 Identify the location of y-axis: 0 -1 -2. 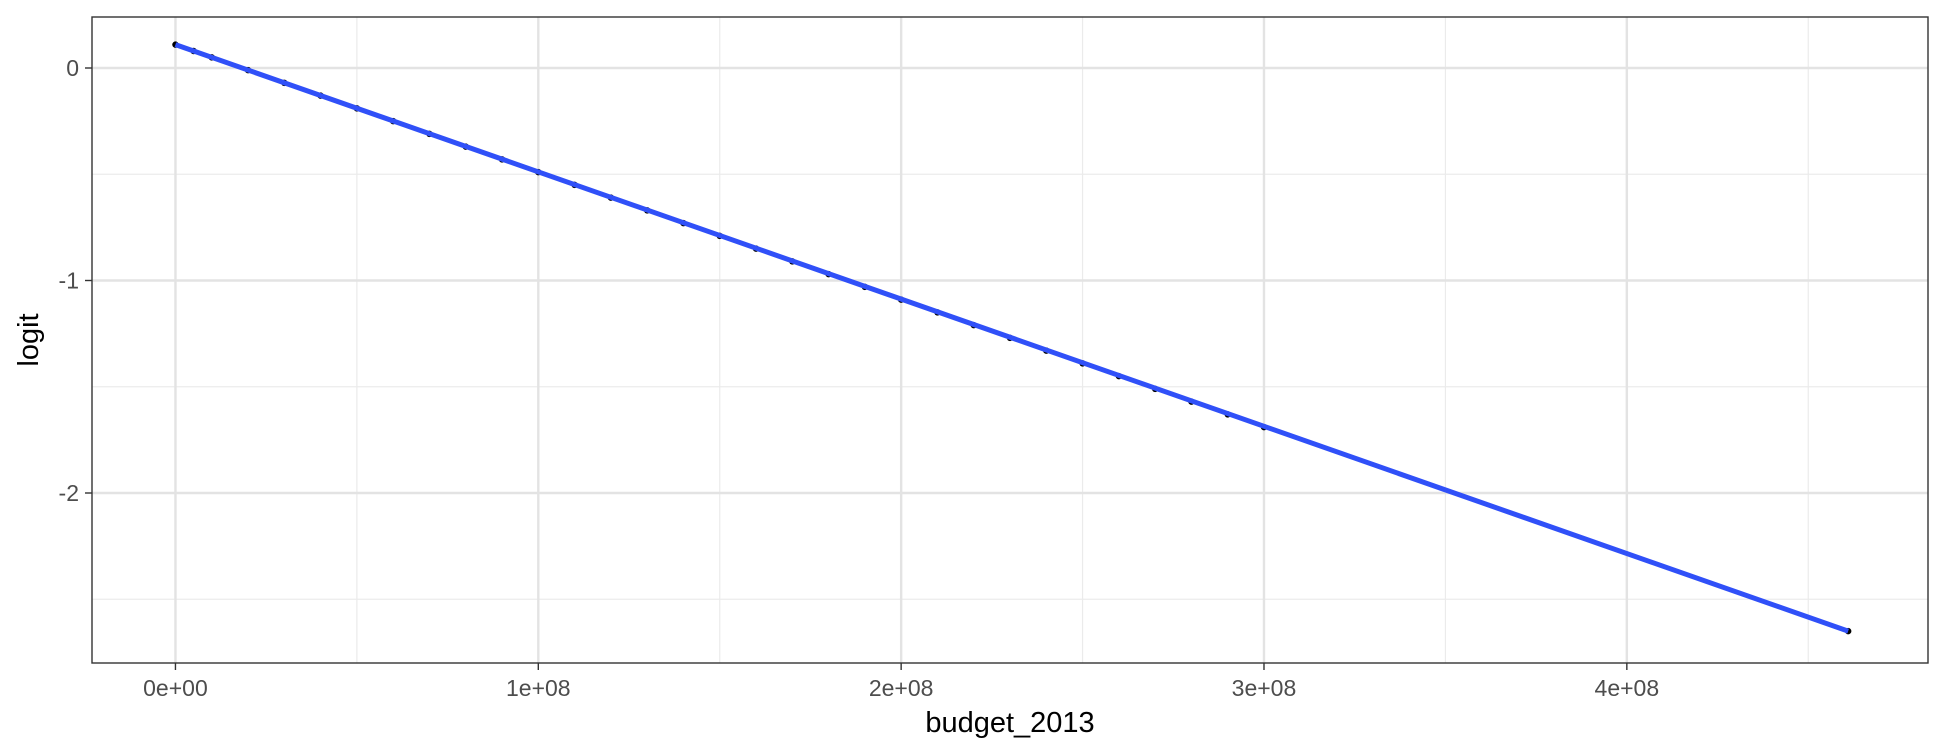
(75, 280).